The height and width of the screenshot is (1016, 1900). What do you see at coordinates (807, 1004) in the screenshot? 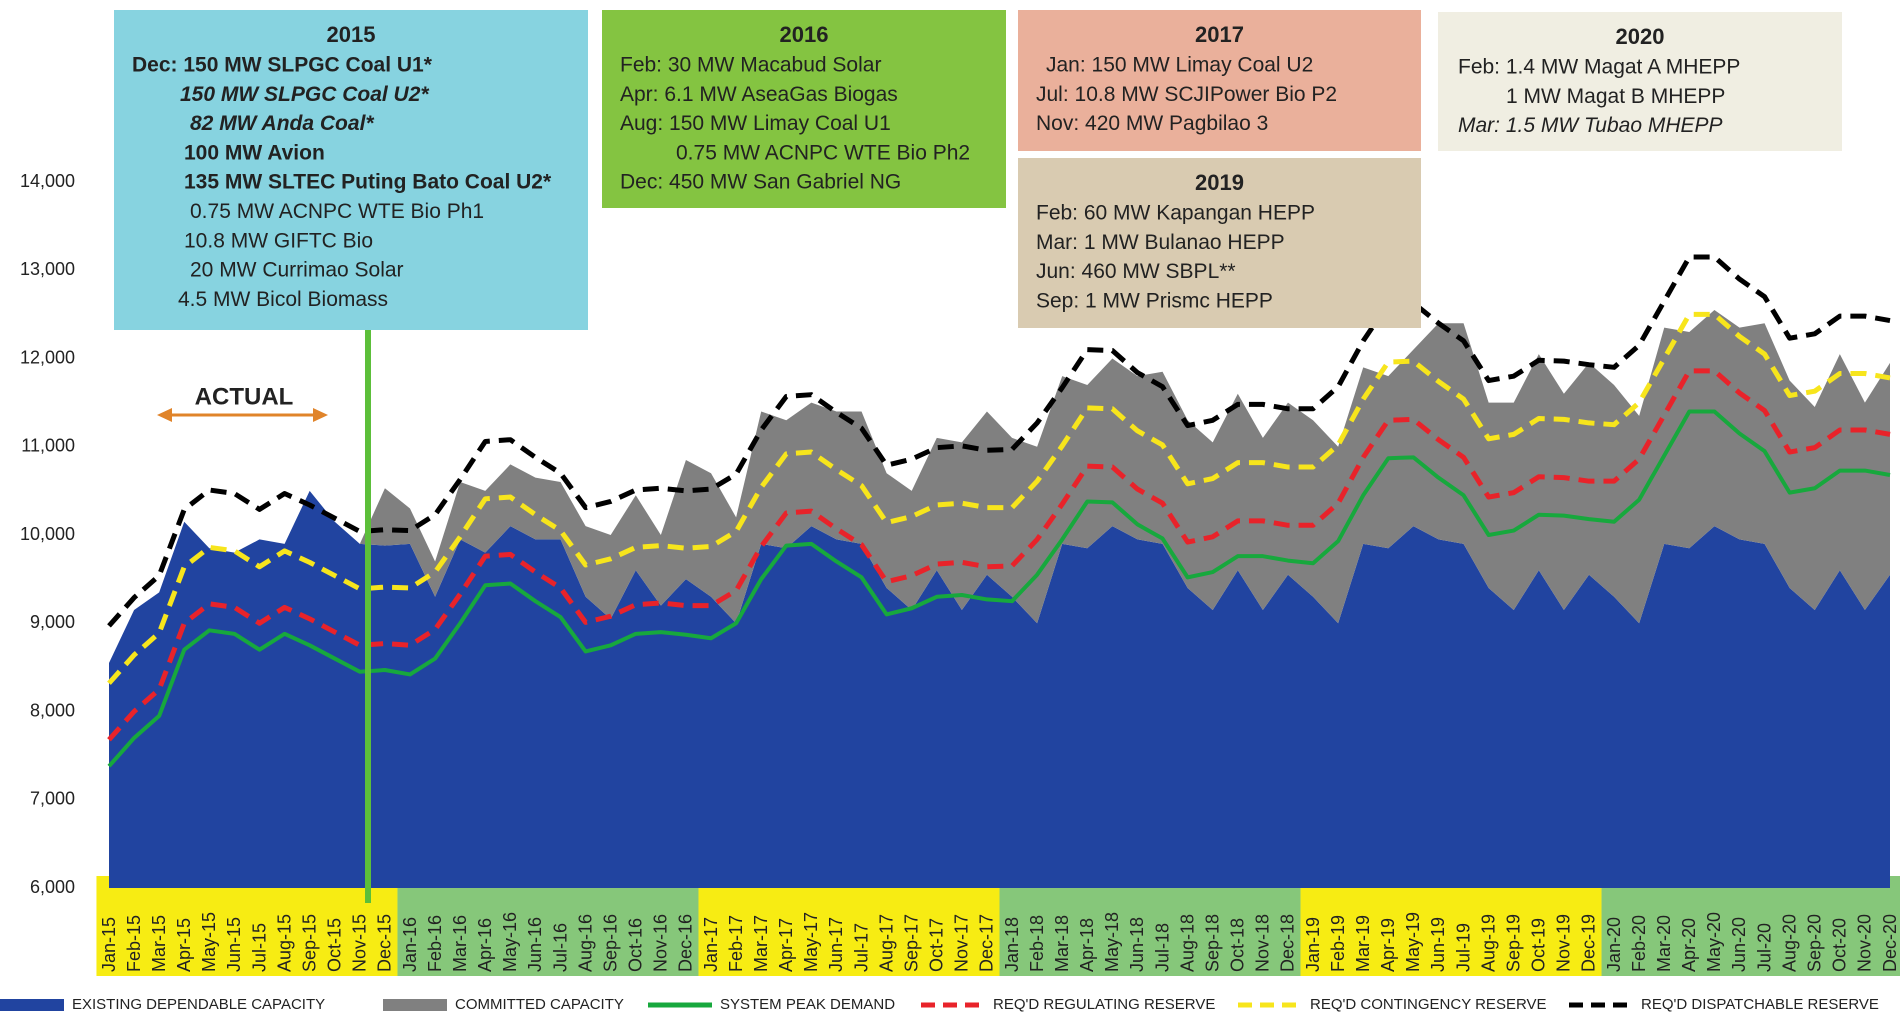
I see `legend-label: SYSTEM PEAK DEMAND` at bounding box center [807, 1004].